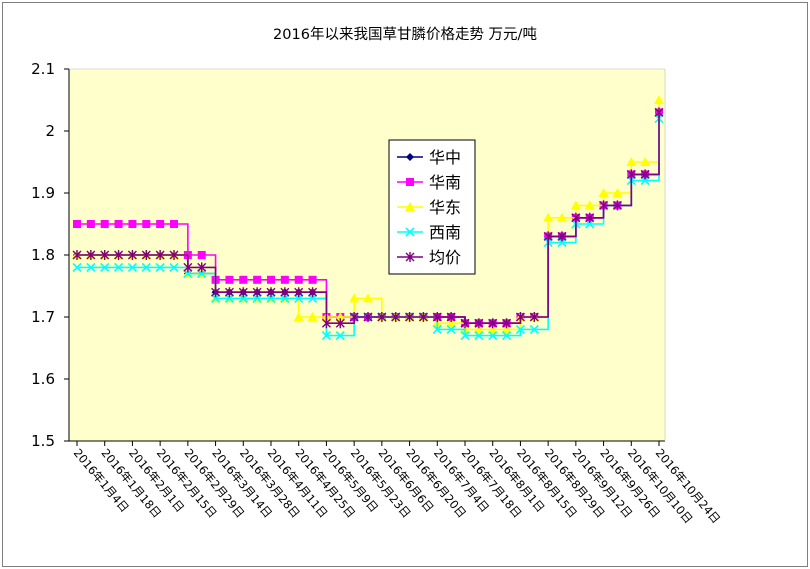  Describe the element at coordinates (43, 379) in the screenshot. I see `y-tick-label: 1.6` at that location.